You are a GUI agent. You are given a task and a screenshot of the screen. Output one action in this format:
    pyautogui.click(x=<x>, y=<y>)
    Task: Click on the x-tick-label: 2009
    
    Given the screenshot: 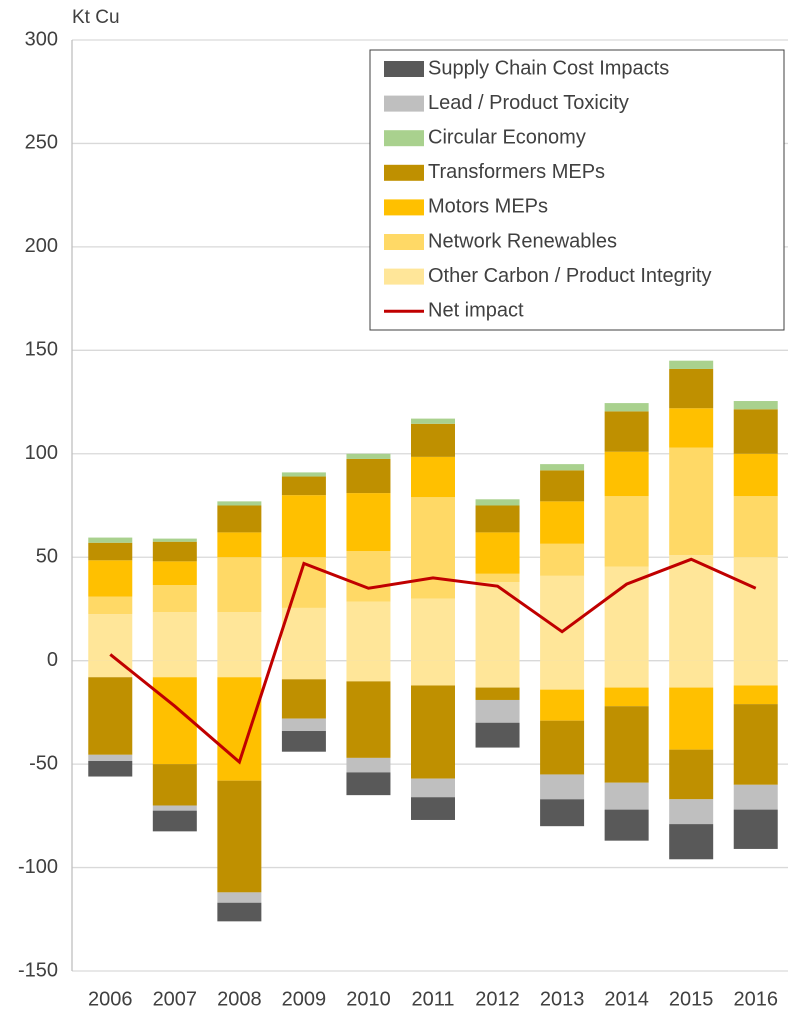 What is the action you would take?
    pyautogui.click(x=304, y=999)
    